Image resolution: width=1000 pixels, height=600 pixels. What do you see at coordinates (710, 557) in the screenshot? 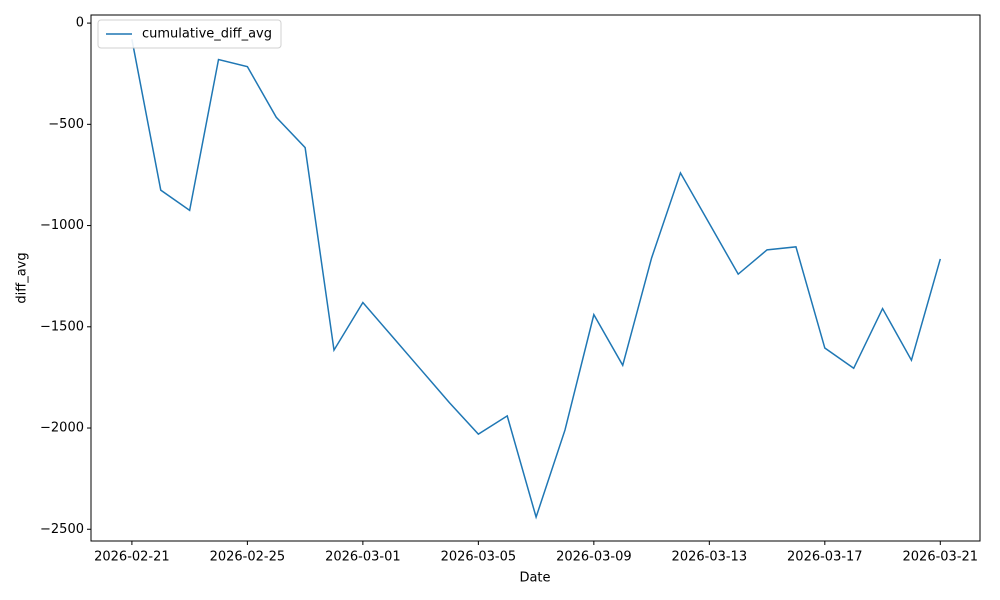
I see `x-tick-label: 2026-03-13` at bounding box center [710, 557].